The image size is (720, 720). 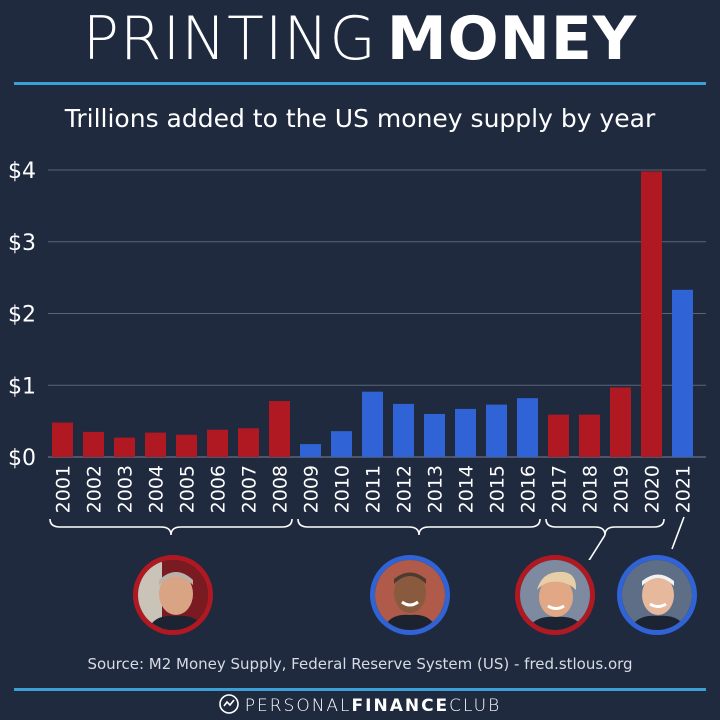 I want to click on title-bold: MONEY, so click(x=512, y=39).